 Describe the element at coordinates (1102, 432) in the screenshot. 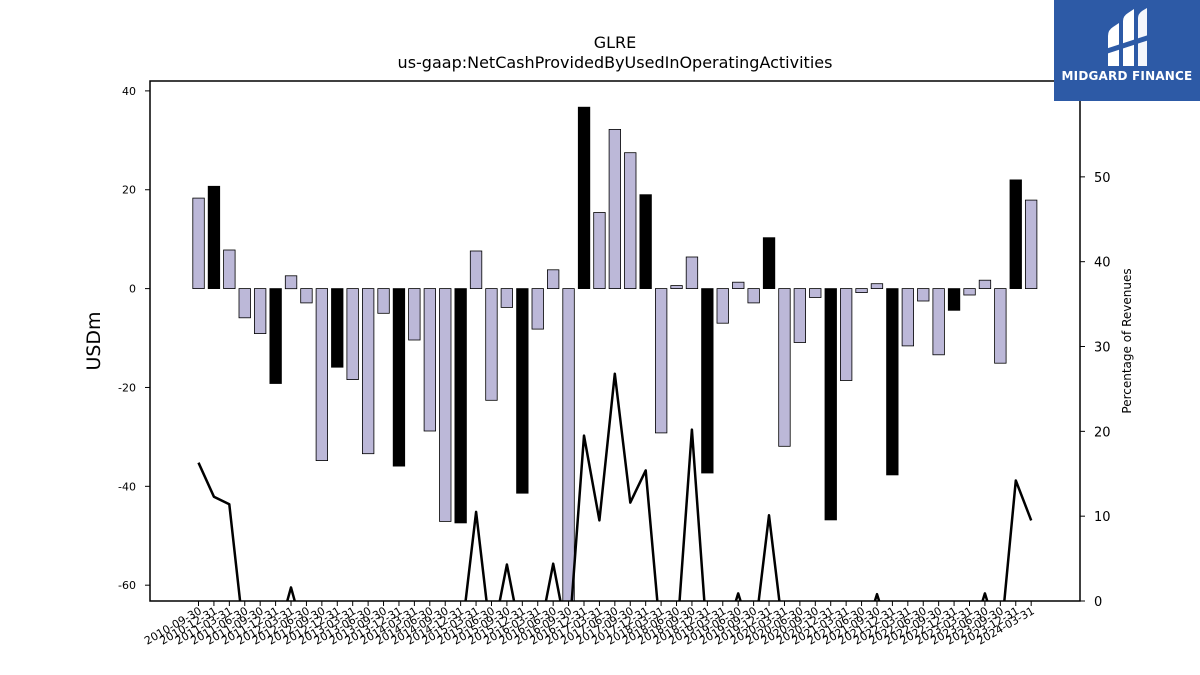

I see `y2-tick-label: 20` at that location.